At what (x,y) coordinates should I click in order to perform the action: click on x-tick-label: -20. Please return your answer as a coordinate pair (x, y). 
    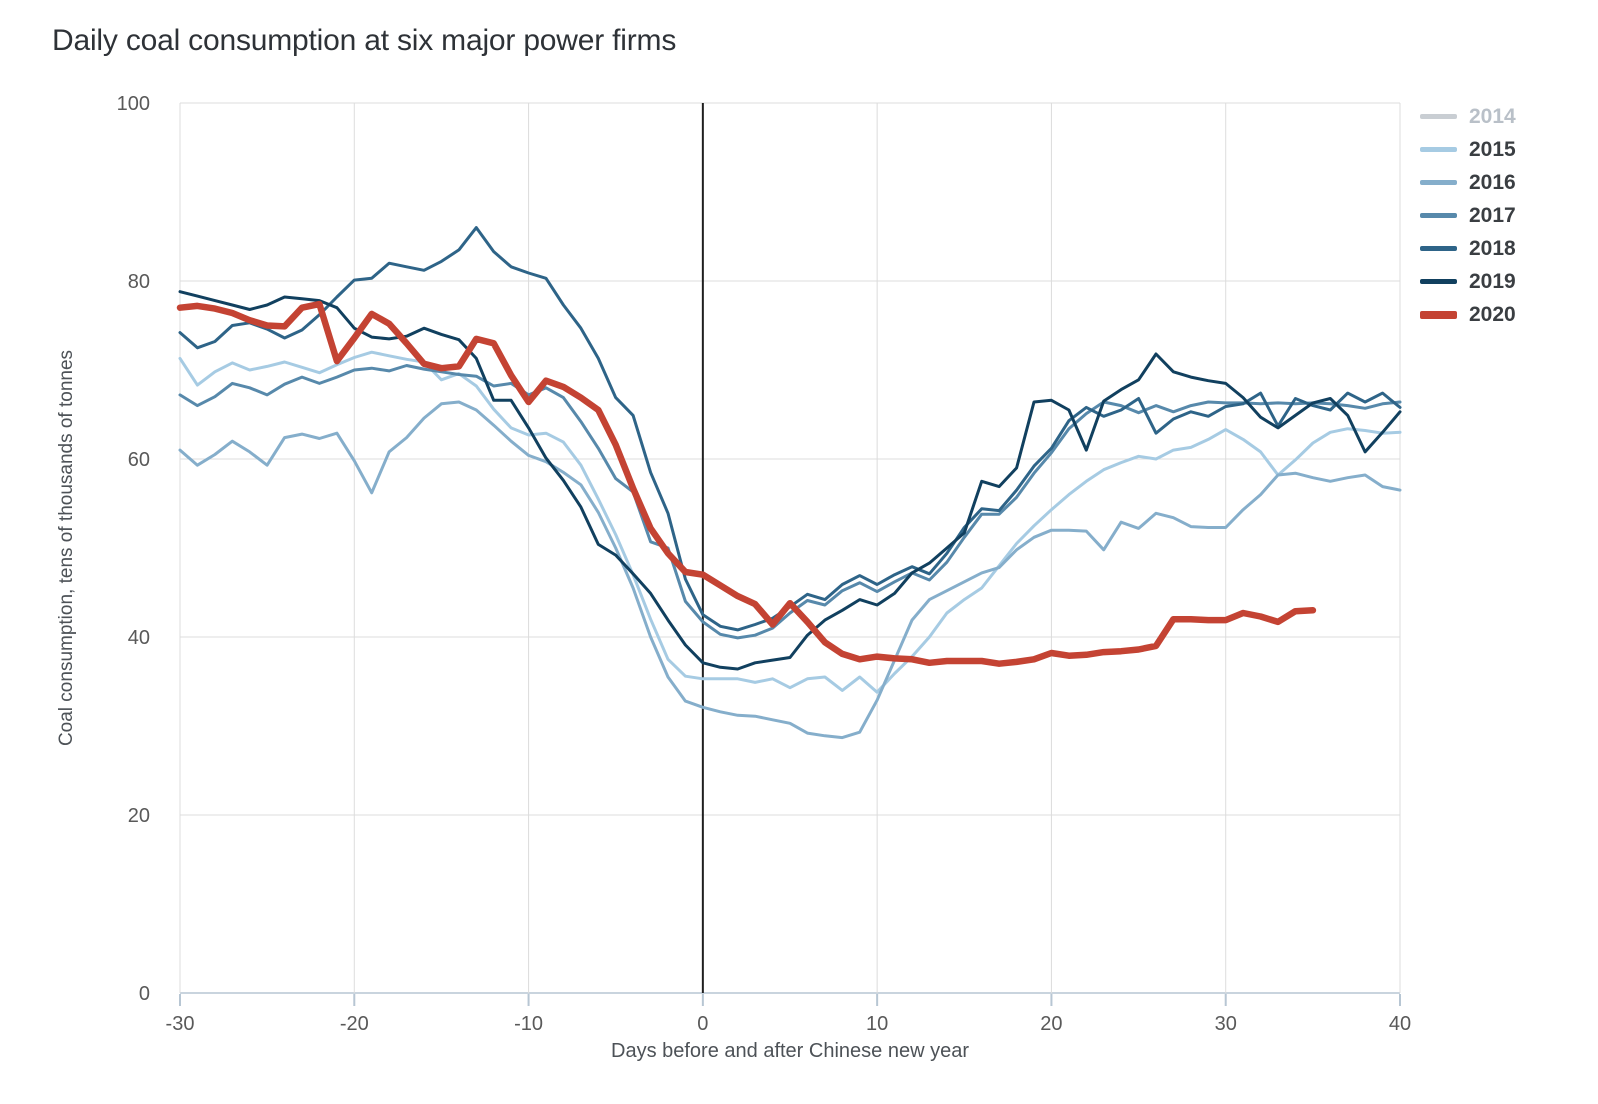
    Looking at the image, I should click on (354, 1024).